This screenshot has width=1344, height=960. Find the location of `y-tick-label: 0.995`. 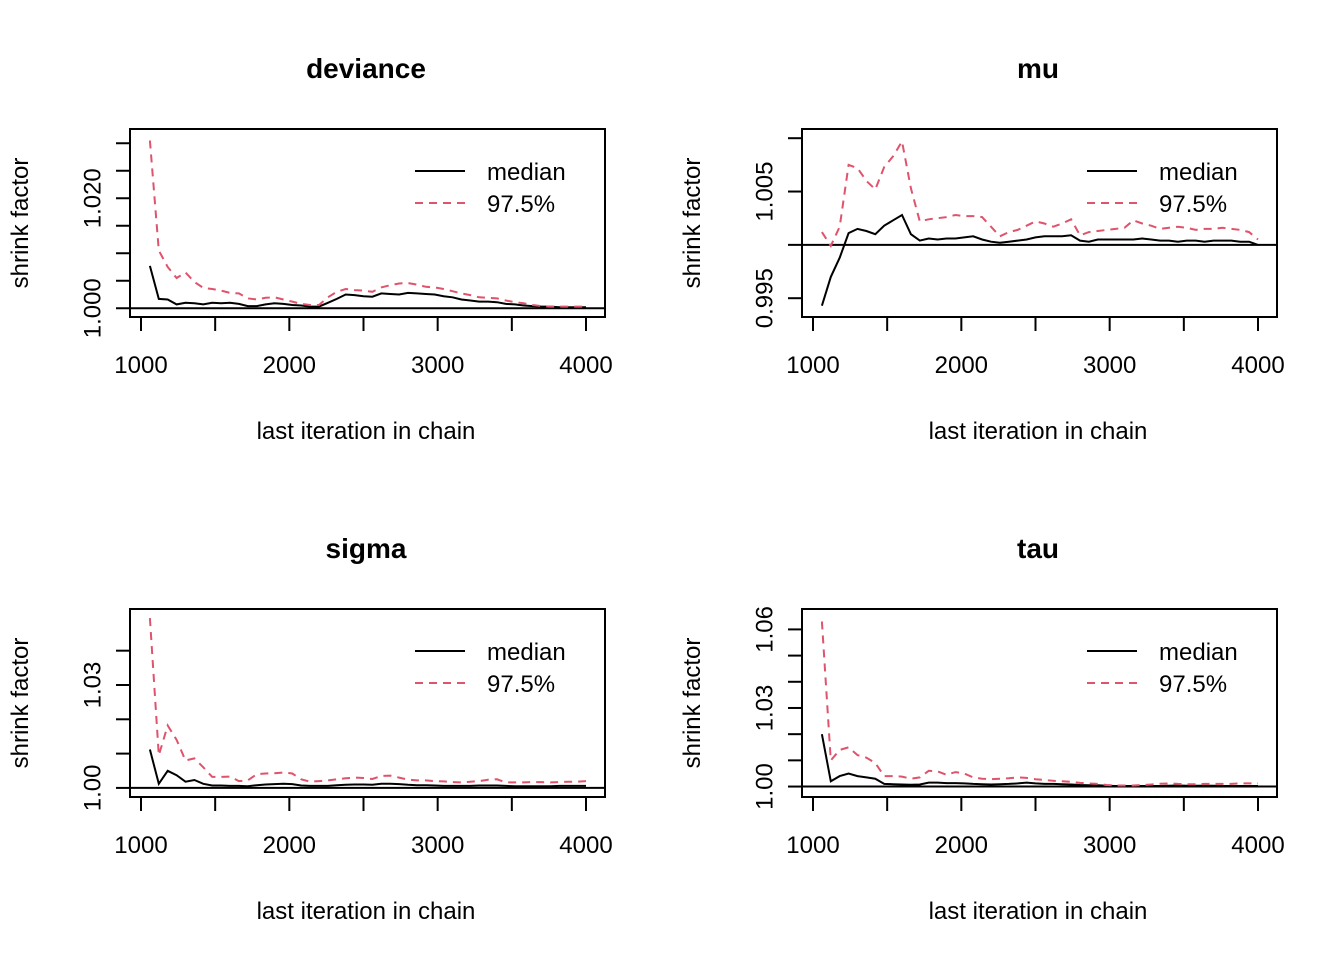

y-tick-label: 0.995 is located at coordinates (764, 298).